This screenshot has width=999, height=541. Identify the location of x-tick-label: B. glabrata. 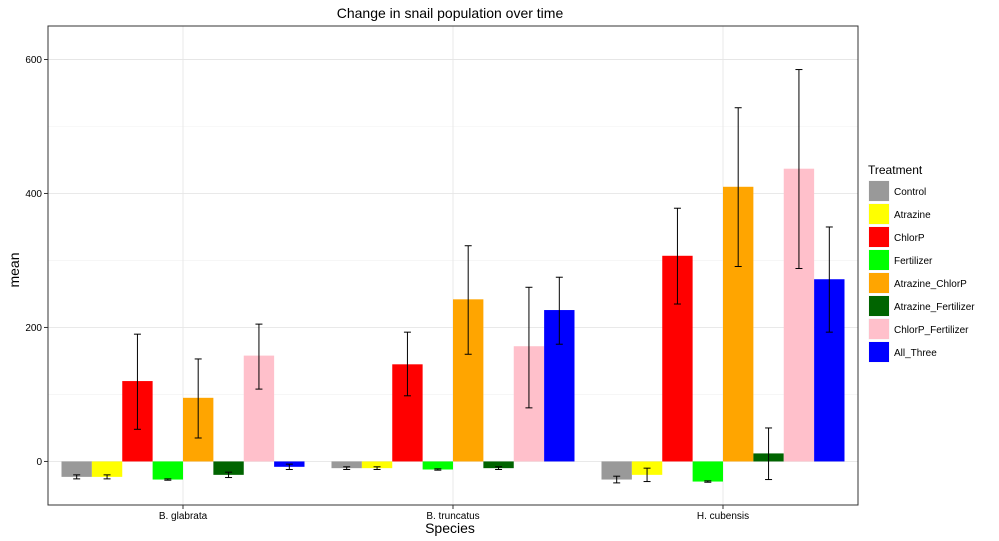
(183, 516).